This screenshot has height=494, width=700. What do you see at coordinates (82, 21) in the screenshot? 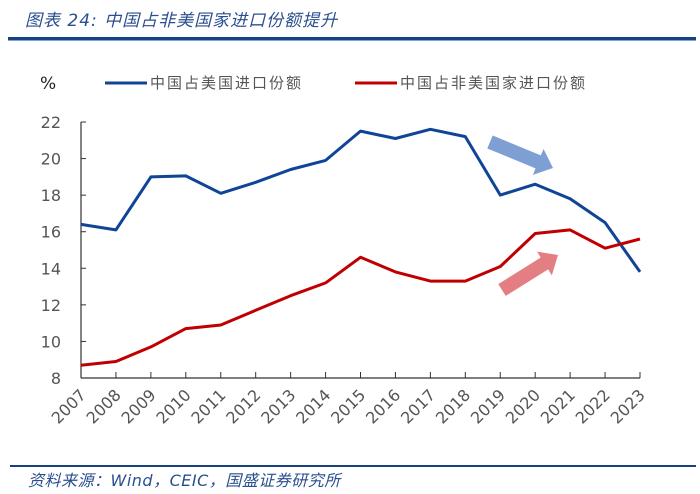
I see `title-number: 24:` at bounding box center [82, 21].